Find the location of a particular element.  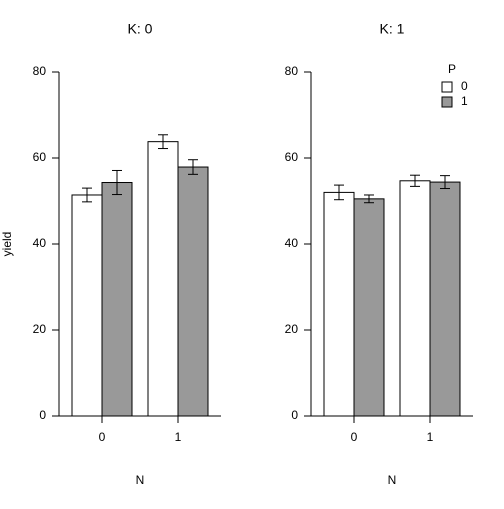

legend-label: 0 is located at coordinates (464, 86).